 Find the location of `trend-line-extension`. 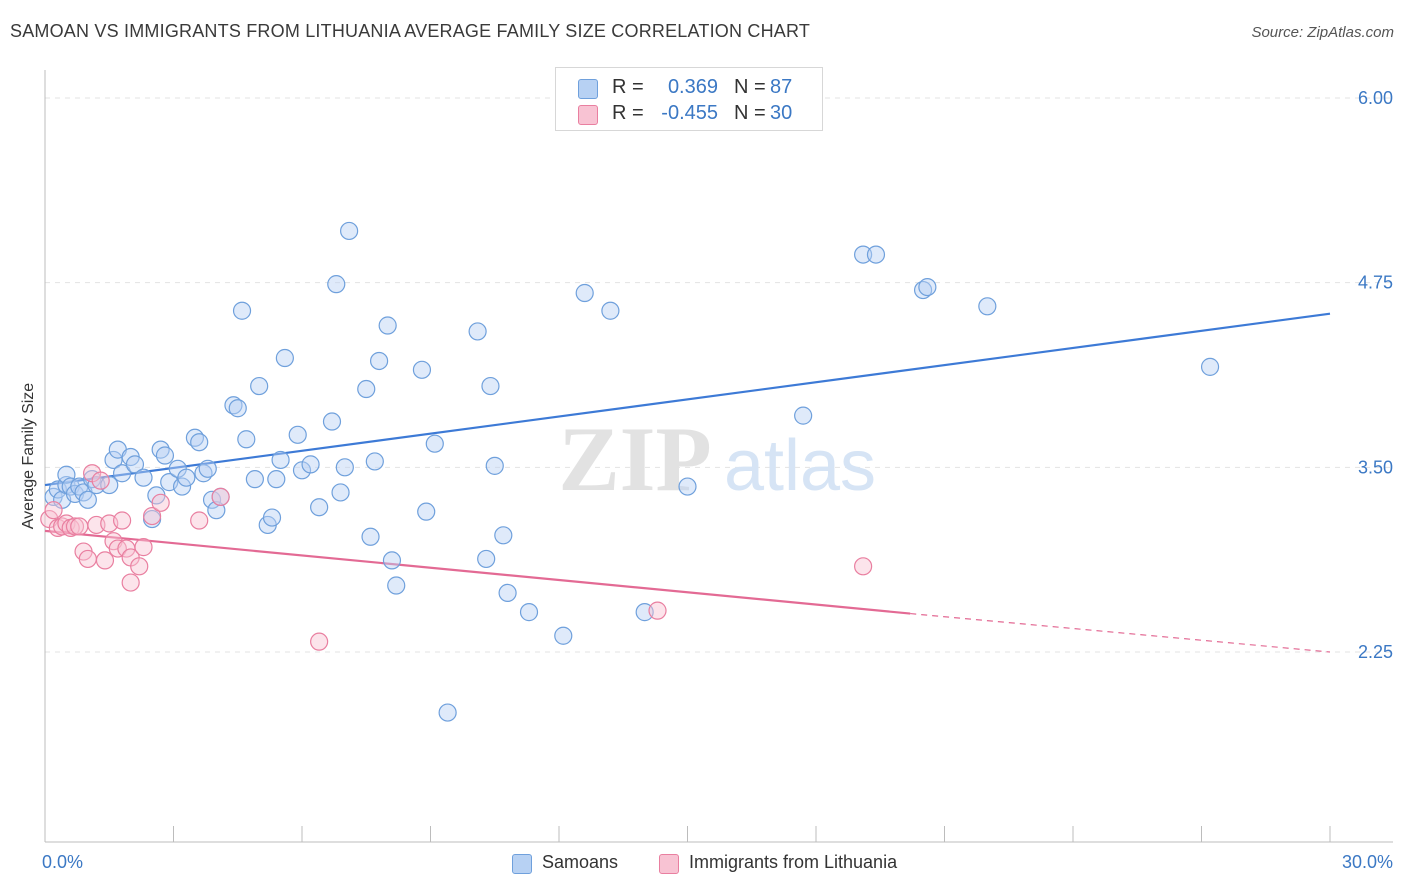

trend-line-extension is located at coordinates (1120, 632).